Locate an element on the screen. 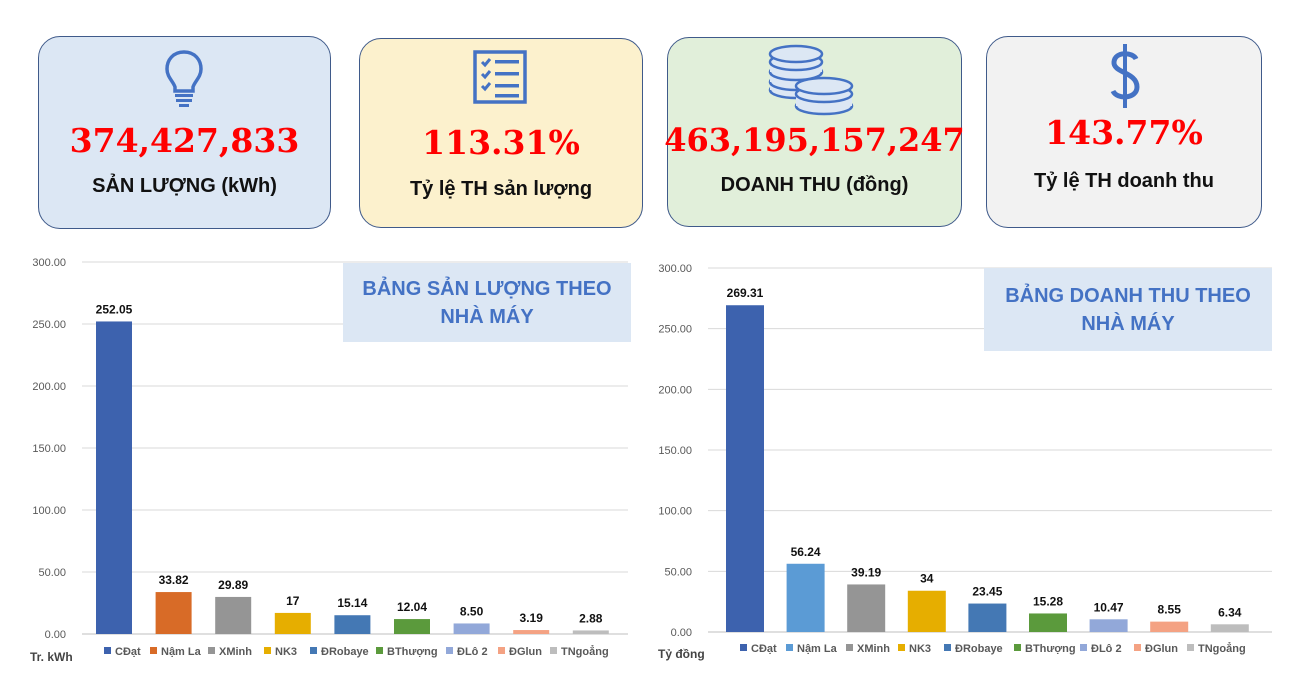 The height and width of the screenshot is (676, 1300). kpi-card-production-rate: 113.31% Tỷ lệ TH sản lượng is located at coordinates (501, 133).